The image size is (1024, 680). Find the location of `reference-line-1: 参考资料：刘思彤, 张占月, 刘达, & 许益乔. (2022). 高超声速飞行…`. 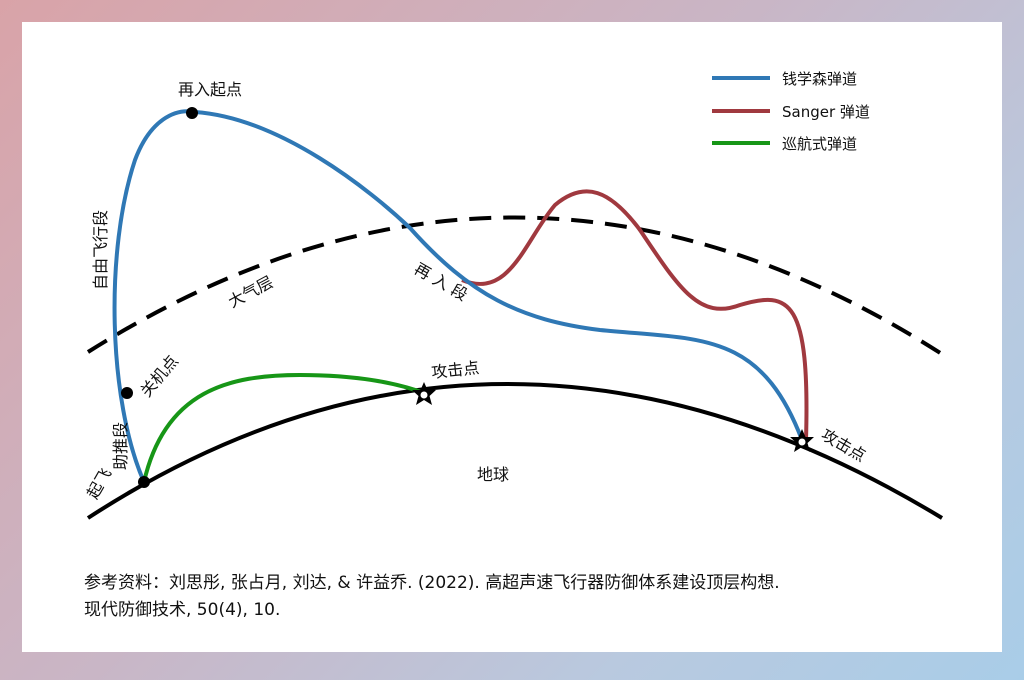

reference-line-1: 参考资料：刘思彤, 张占月, 刘达, & 许益乔. (2022). 高超声速飞行… is located at coordinates (432, 583).